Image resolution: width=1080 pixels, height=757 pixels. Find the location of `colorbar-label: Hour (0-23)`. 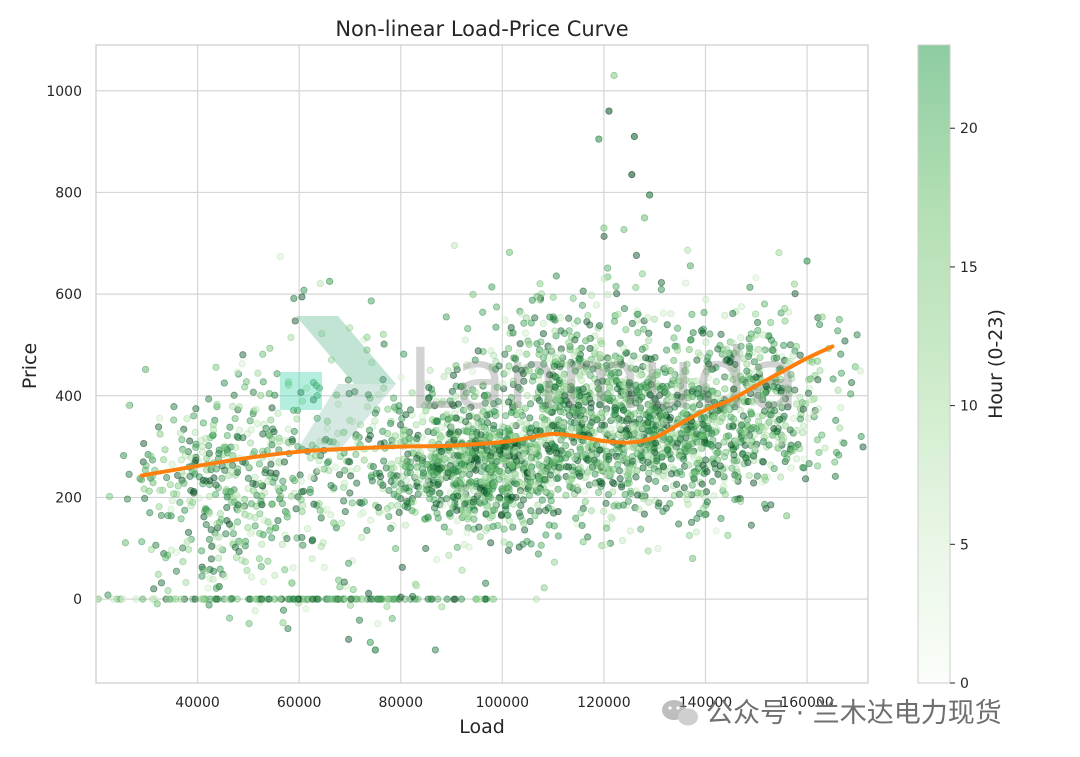

colorbar-label: Hour (0-23) is located at coordinates (996, 364).